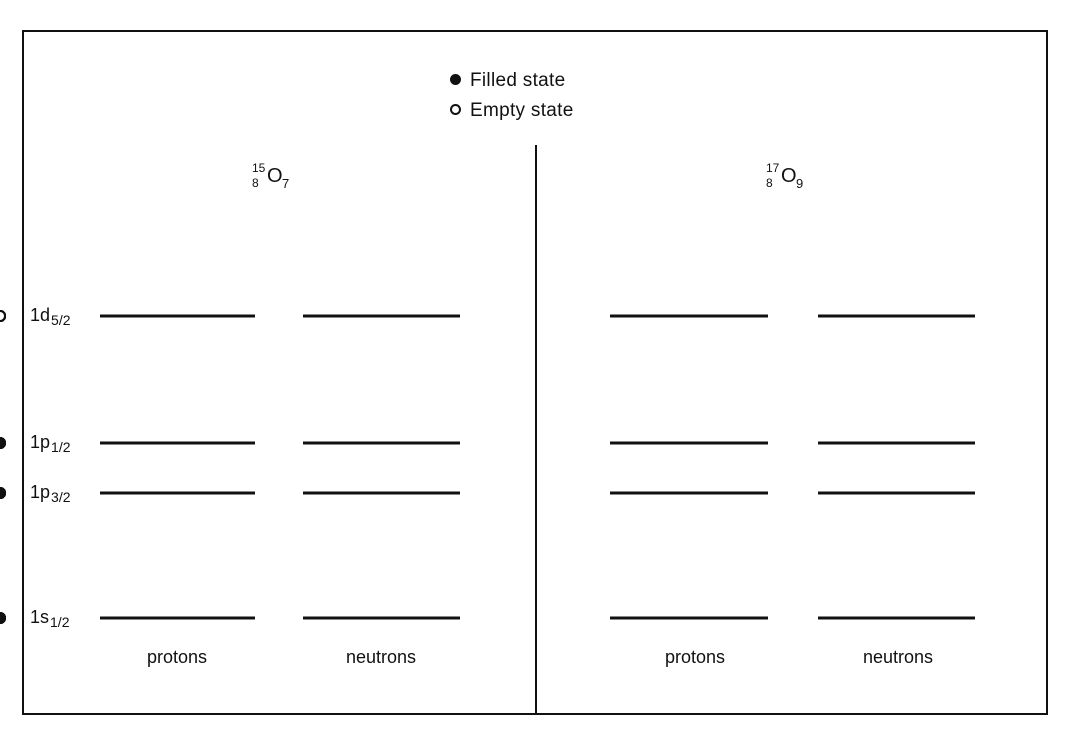 This screenshot has width=1082, height=738. I want to click on level-label-1p1-2: 1p1/2, so click(50, 443).